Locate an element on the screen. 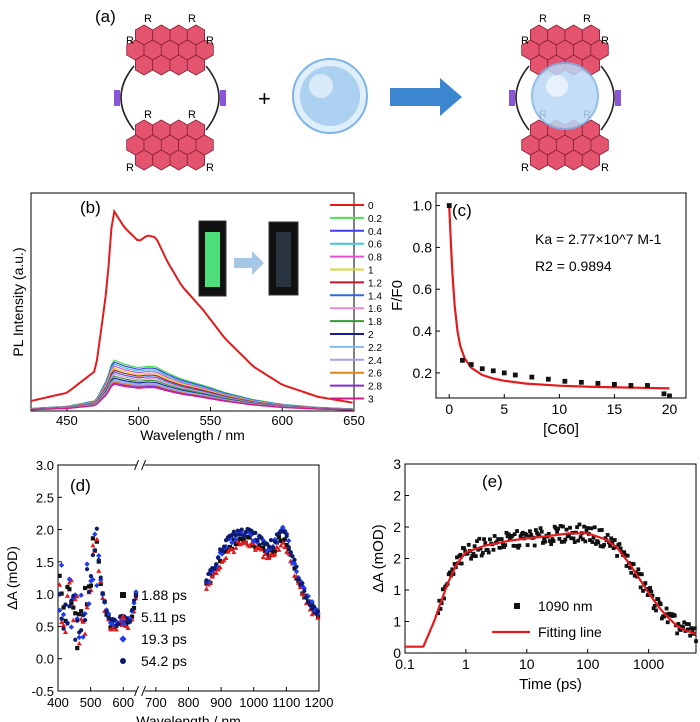  x-tick-label: 400 is located at coordinates (58, 702).